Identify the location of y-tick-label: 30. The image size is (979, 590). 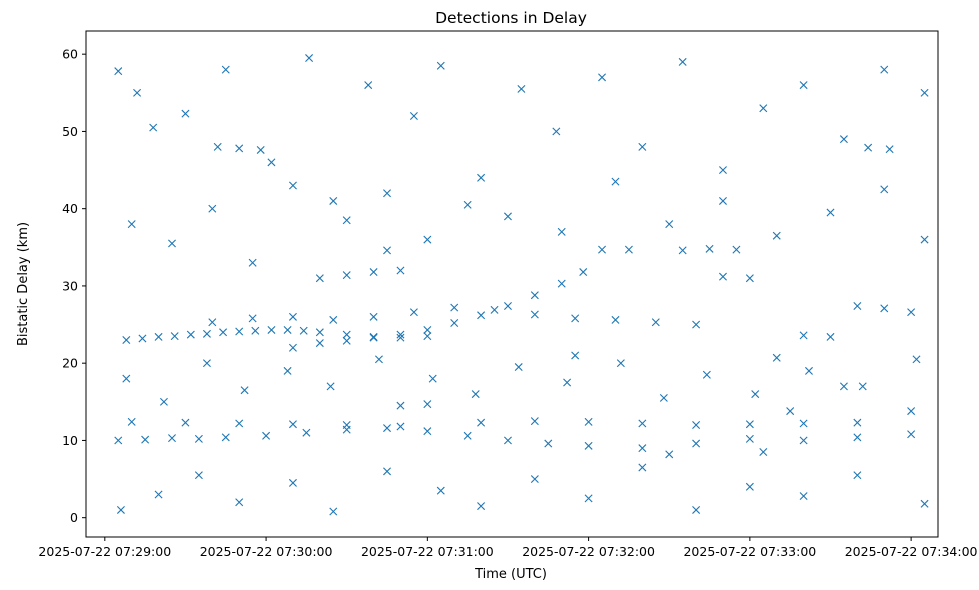
(70, 285).